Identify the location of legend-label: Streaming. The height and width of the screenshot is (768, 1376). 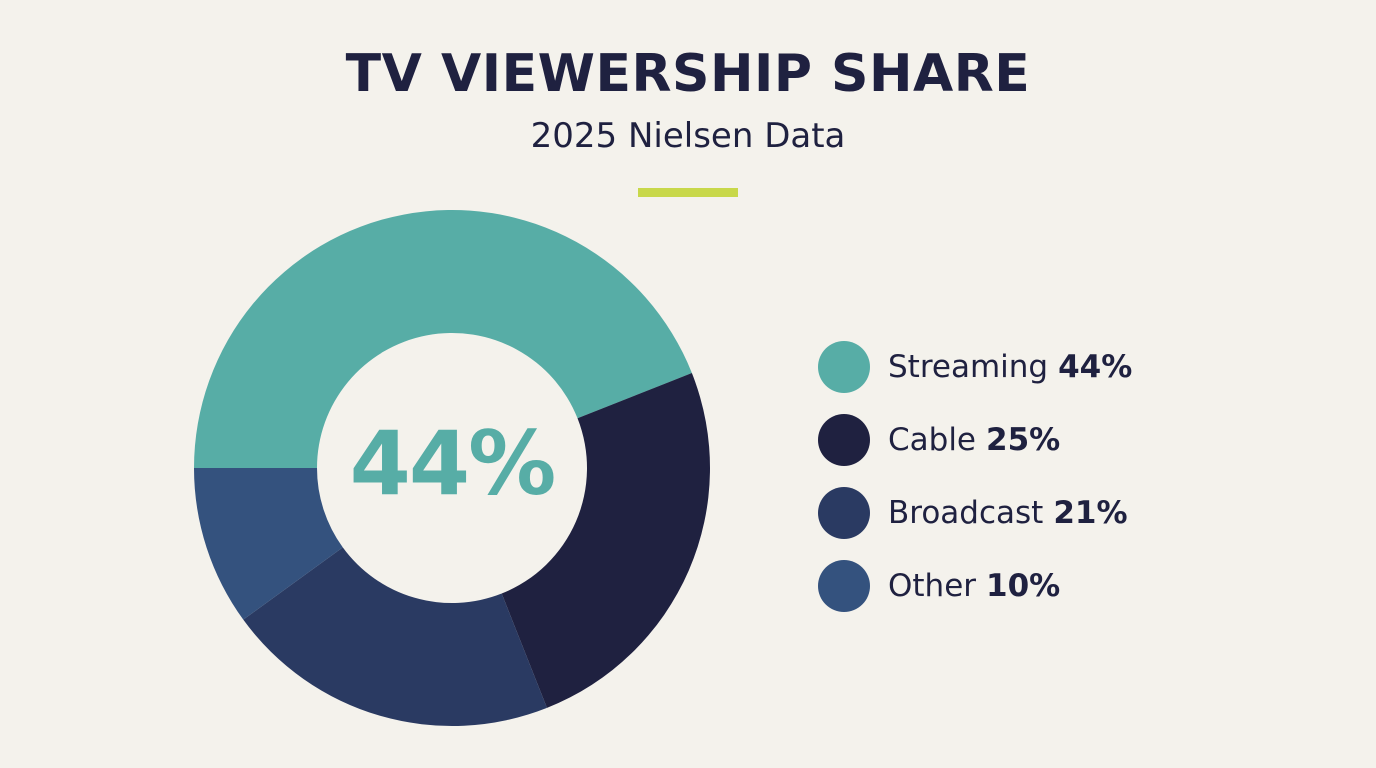
(968, 366).